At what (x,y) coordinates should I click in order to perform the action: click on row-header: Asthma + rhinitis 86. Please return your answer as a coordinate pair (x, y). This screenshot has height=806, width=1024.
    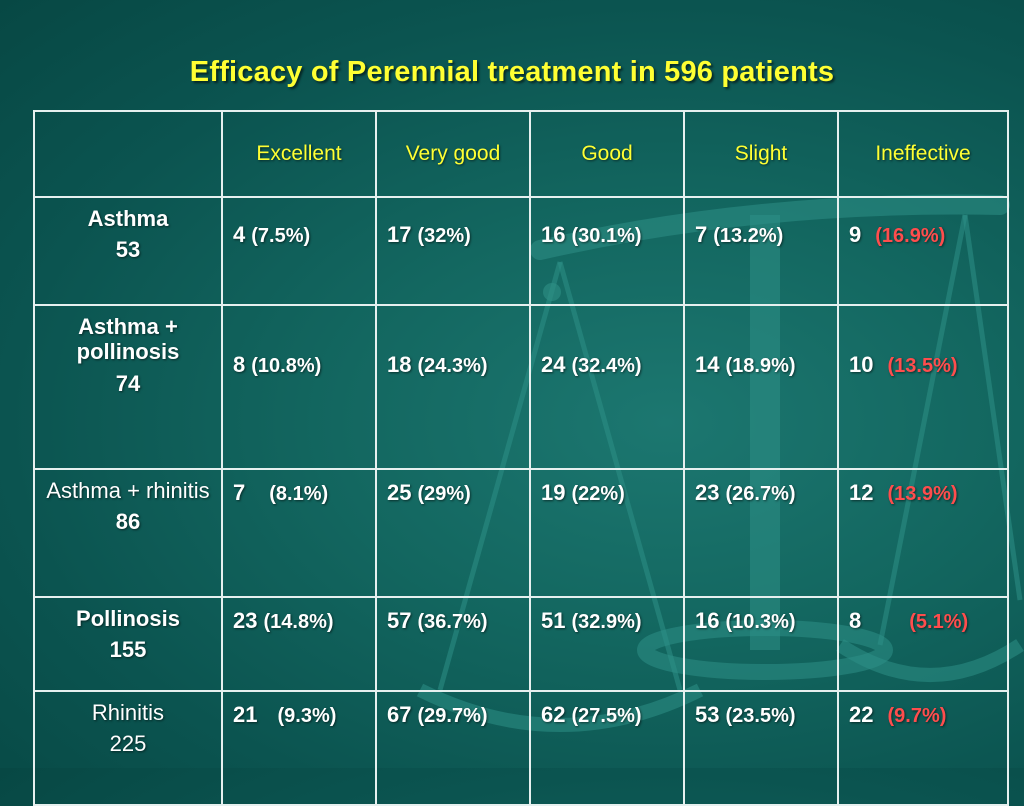
    Looking at the image, I should click on (128, 533).